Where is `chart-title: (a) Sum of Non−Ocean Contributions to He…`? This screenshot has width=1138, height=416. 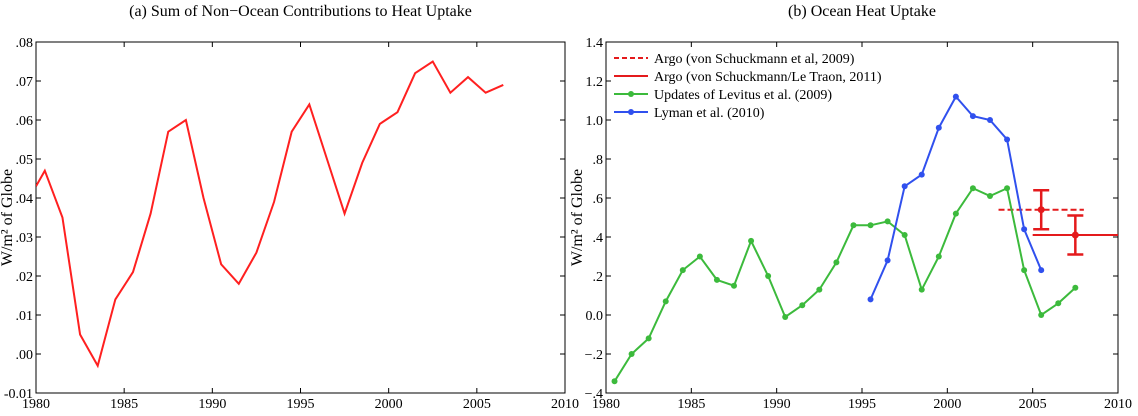
chart-title: (a) Sum of Non−Ocean Contributions to He… is located at coordinates (300, 11).